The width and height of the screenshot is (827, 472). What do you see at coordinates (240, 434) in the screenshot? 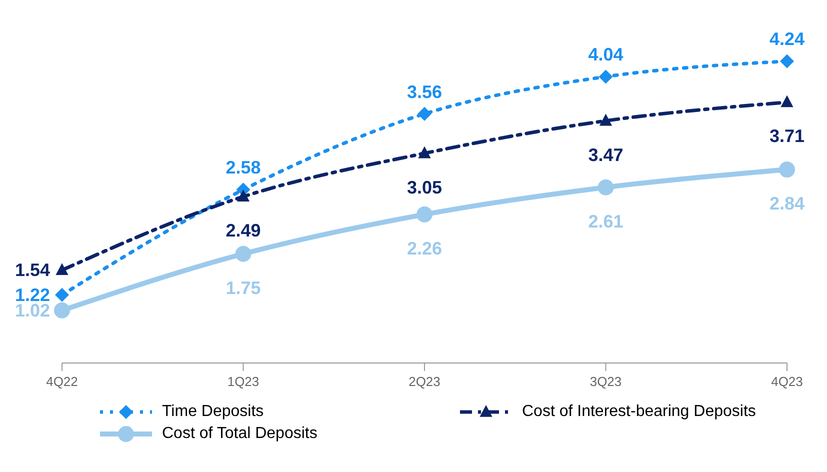
I see `legend-label: Cost of Total Deposits` at bounding box center [240, 434].